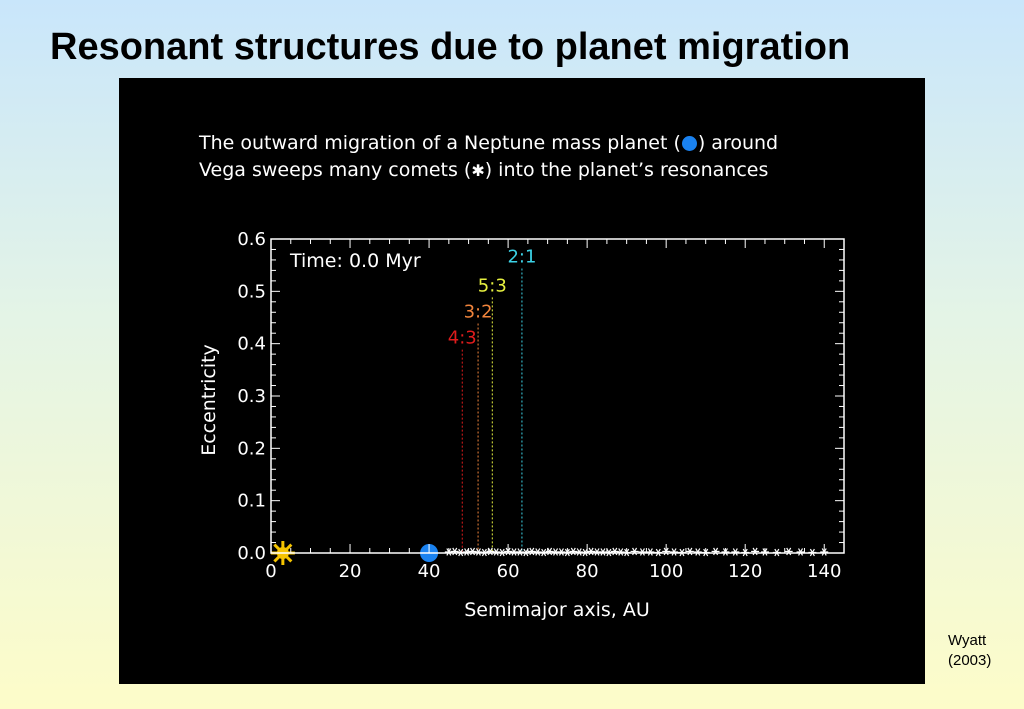  What do you see at coordinates (335, 170) in the screenshot?
I see `caption-line-2-start: Vega sweeps many comets (` at bounding box center [335, 170].